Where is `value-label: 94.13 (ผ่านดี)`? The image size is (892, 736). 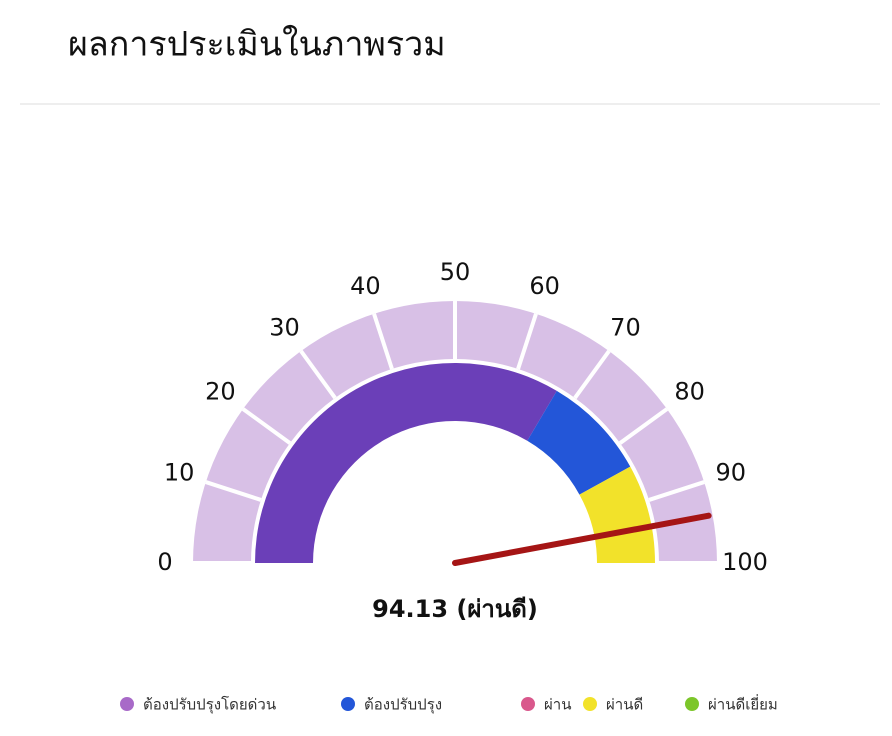 value-label: 94.13 (ผ่านดี) is located at coordinates (455, 609).